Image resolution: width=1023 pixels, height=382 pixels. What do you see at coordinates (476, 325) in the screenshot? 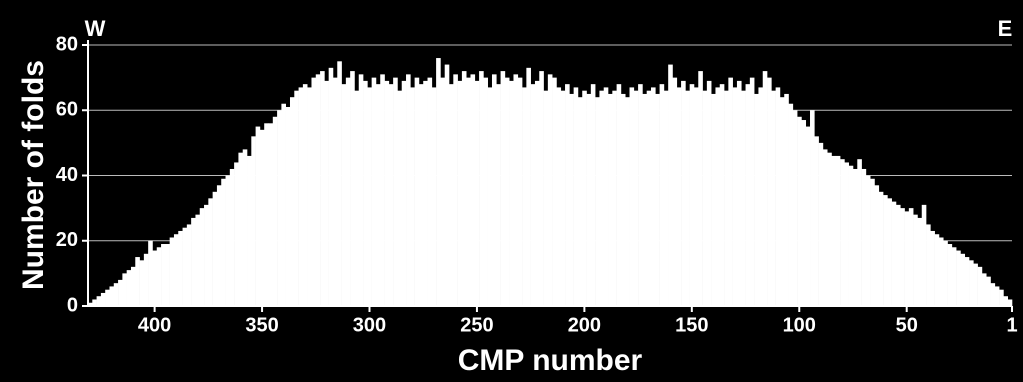
I see `x-tick-label: 250` at bounding box center [476, 325].